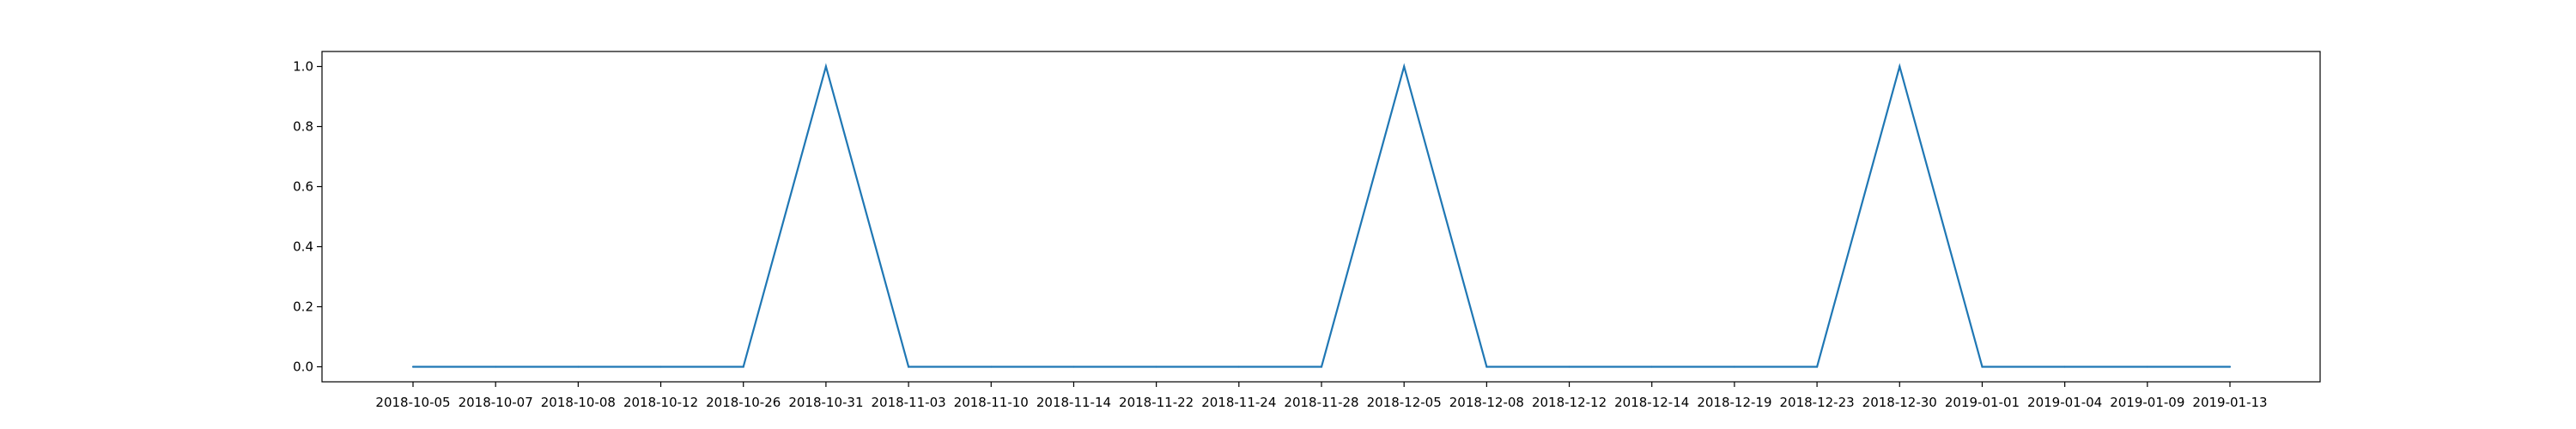 The width and height of the screenshot is (2576, 429). What do you see at coordinates (303, 247) in the screenshot?
I see `y-tick-label: 0.4` at bounding box center [303, 247].